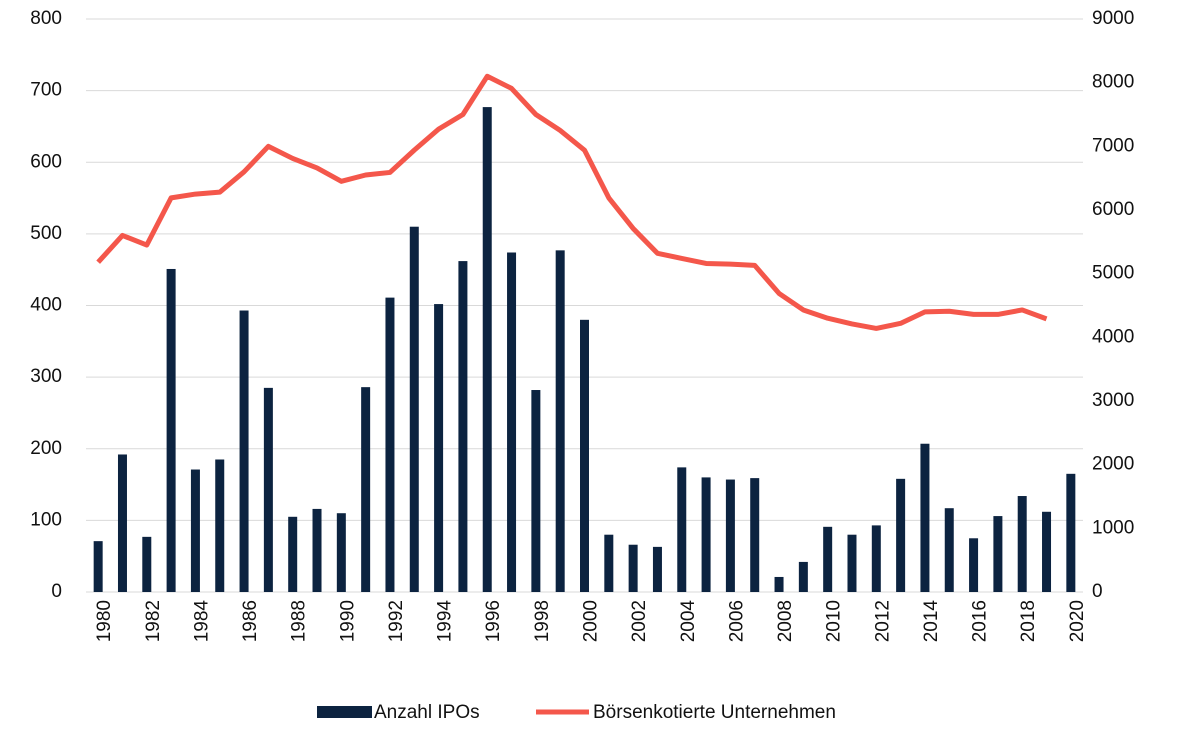  I want to click on y-tick-label: 500, so click(46, 233).